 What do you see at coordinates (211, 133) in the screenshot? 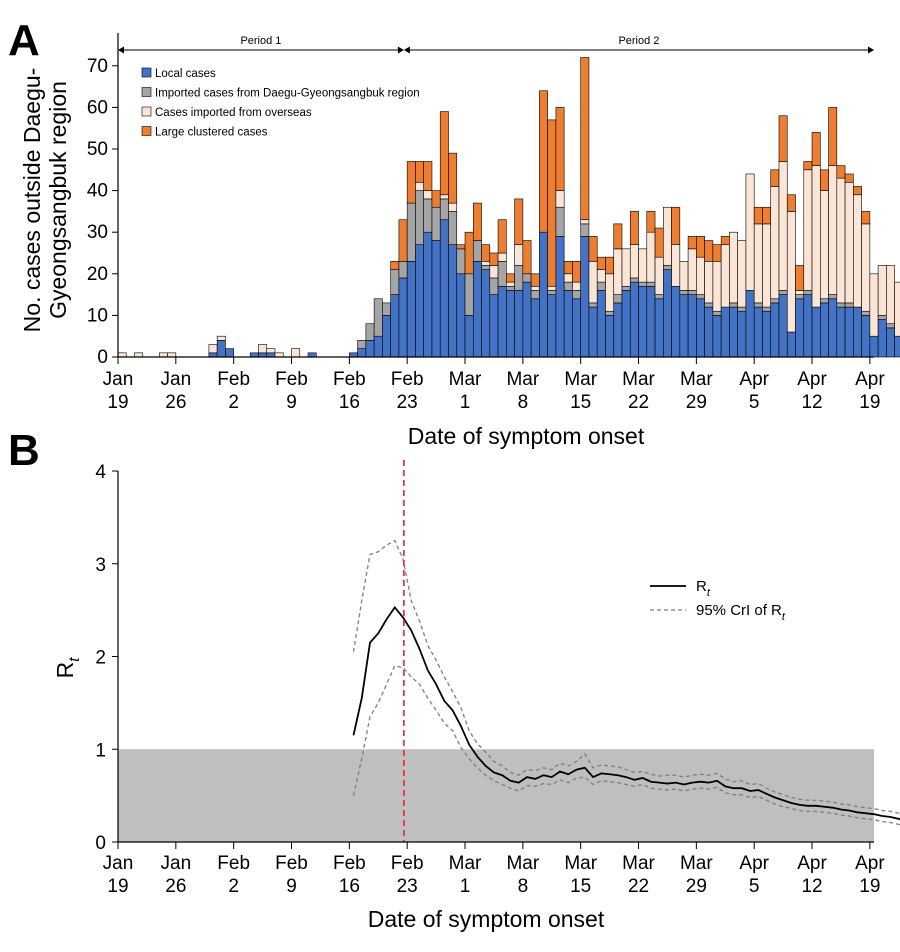
I see `legend-label: Large clustered cases` at bounding box center [211, 133].